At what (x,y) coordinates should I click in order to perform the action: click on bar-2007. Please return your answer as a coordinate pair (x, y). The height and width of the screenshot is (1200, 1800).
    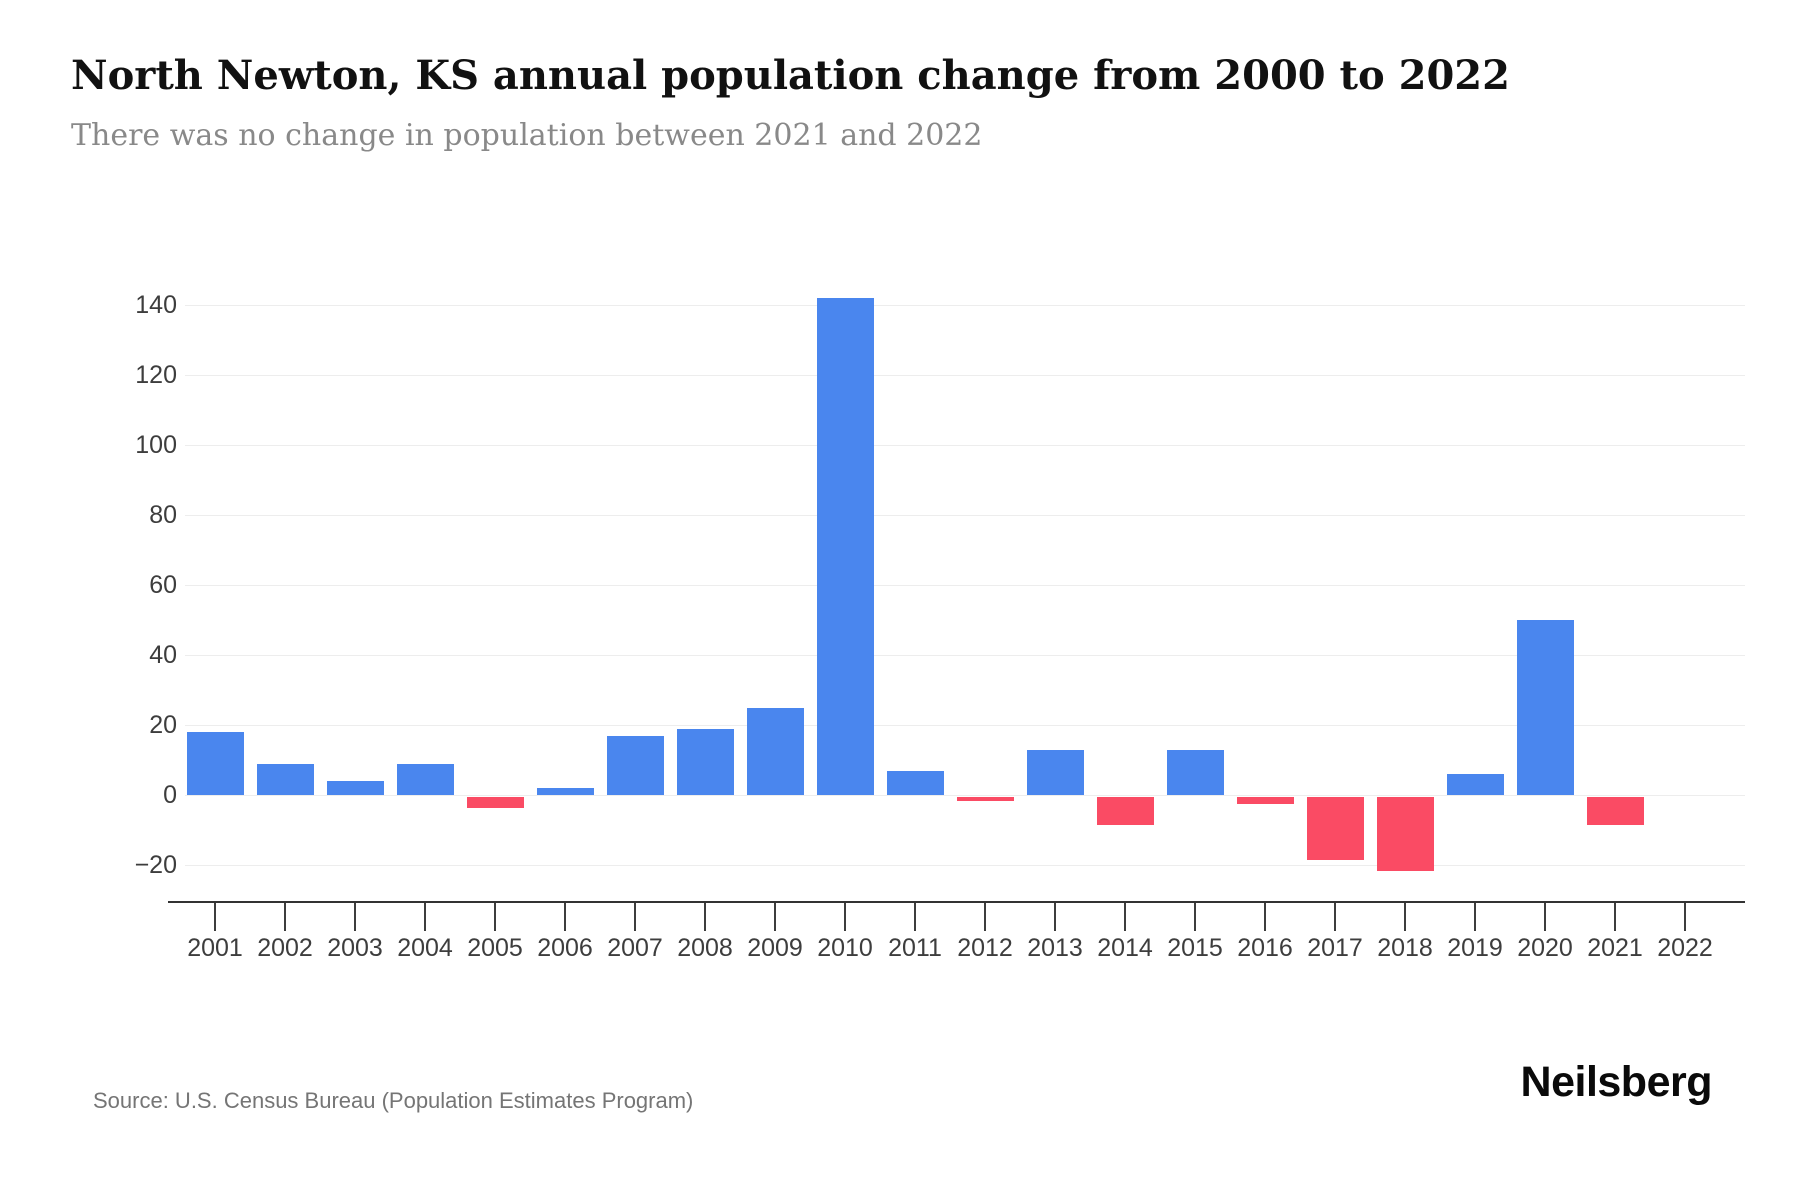
    Looking at the image, I should click on (635, 765).